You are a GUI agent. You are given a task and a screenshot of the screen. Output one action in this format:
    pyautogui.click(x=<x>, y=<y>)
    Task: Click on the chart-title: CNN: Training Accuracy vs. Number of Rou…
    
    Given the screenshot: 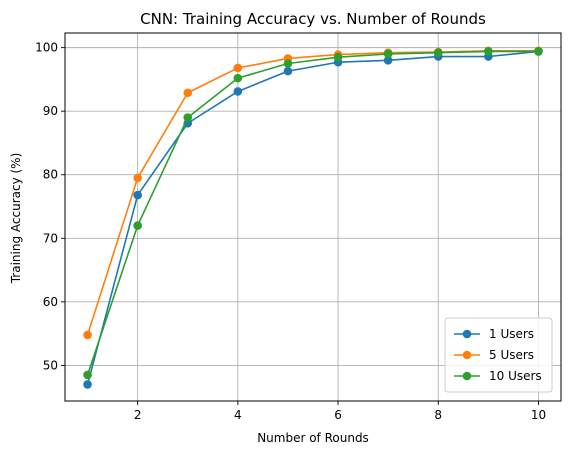 What is the action you would take?
    pyautogui.click(x=313, y=19)
    